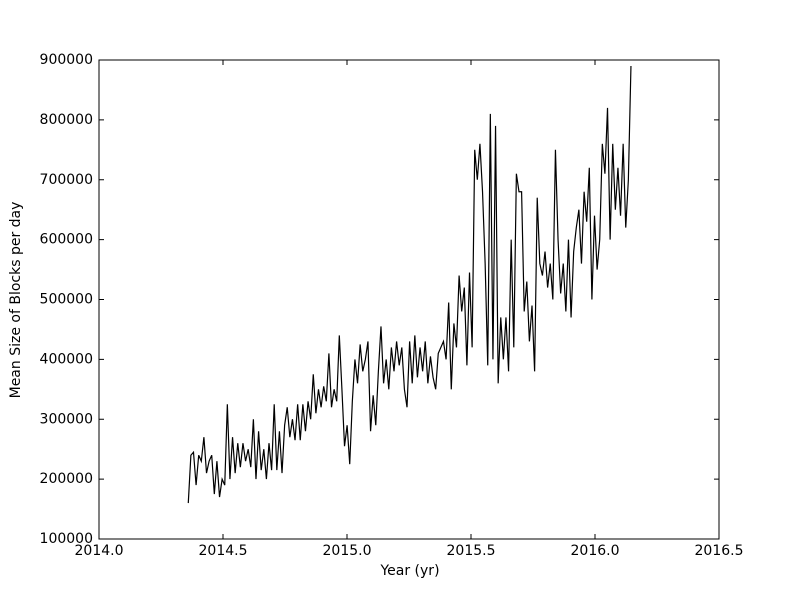 This screenshot has height=600, width=800. What do you see at coordinates (99, 551) in the screenshot?
I see `x-tick-label: 2014.0` at bounding box center [99, 551].